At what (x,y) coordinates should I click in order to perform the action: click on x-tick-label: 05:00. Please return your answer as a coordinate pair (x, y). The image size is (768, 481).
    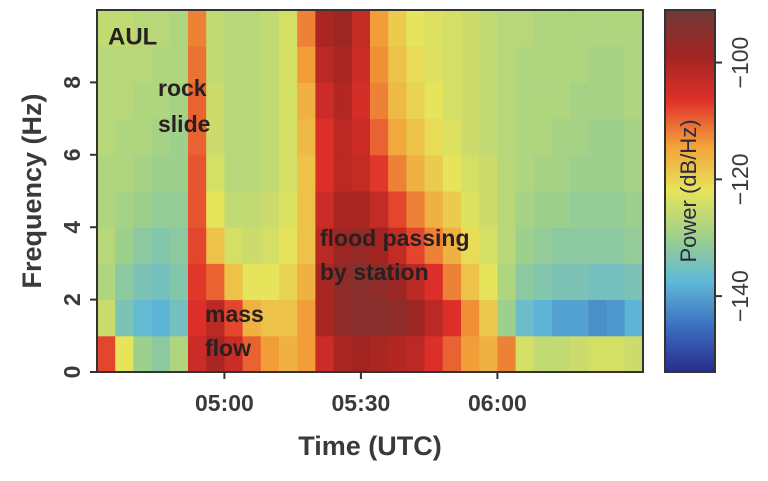
    Looking at the image, I should click on (224, 403).